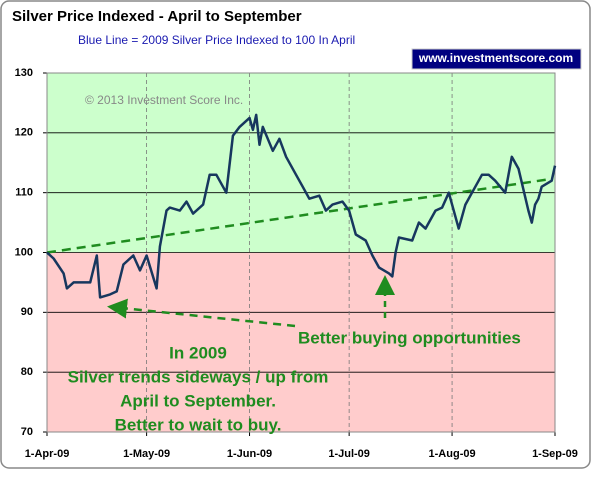 This screenshot has width=595, height=477. I want to click on annotation: Better buying opportunities, so click(409, 337).